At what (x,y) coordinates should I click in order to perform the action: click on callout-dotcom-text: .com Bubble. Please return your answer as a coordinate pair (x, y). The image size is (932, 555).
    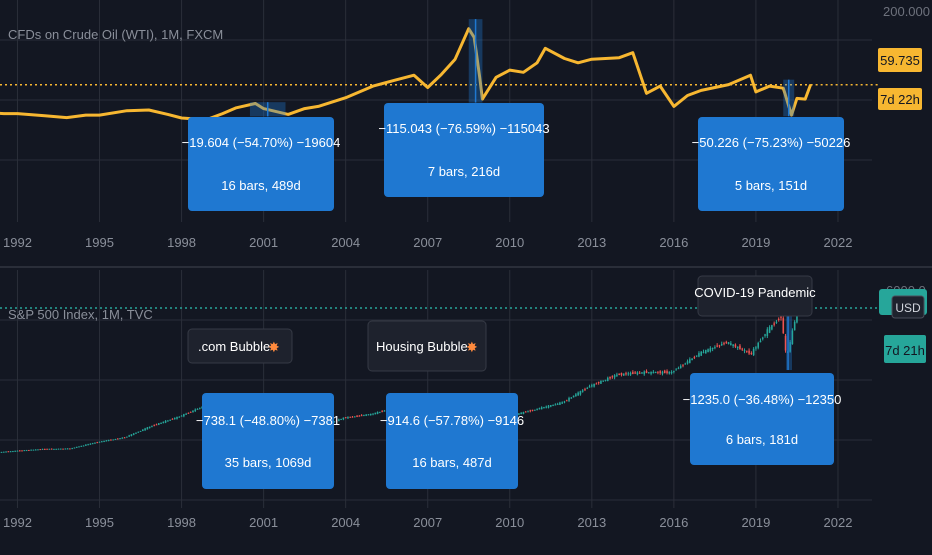
    Looking at the image, I should click on (234, 346).